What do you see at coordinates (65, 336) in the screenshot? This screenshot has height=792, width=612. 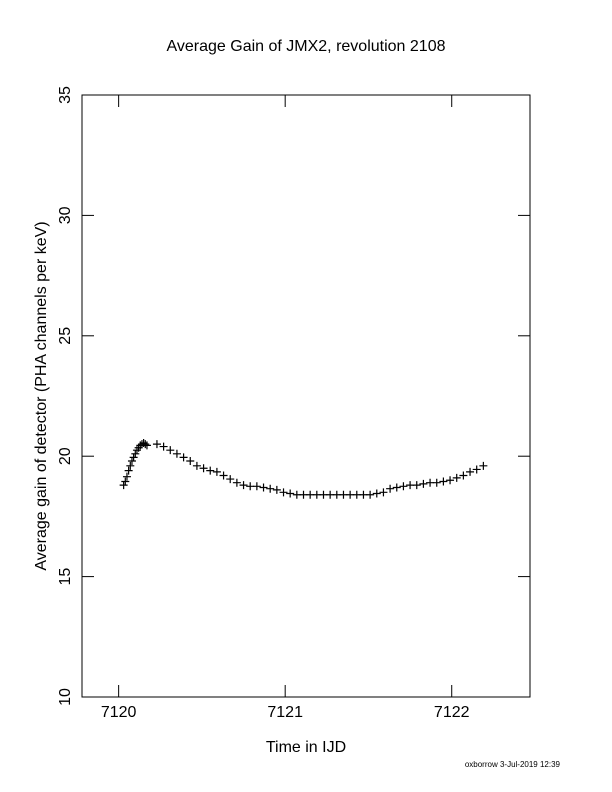 I see `y-tick-label: 25` at bounding box center [65, 336].